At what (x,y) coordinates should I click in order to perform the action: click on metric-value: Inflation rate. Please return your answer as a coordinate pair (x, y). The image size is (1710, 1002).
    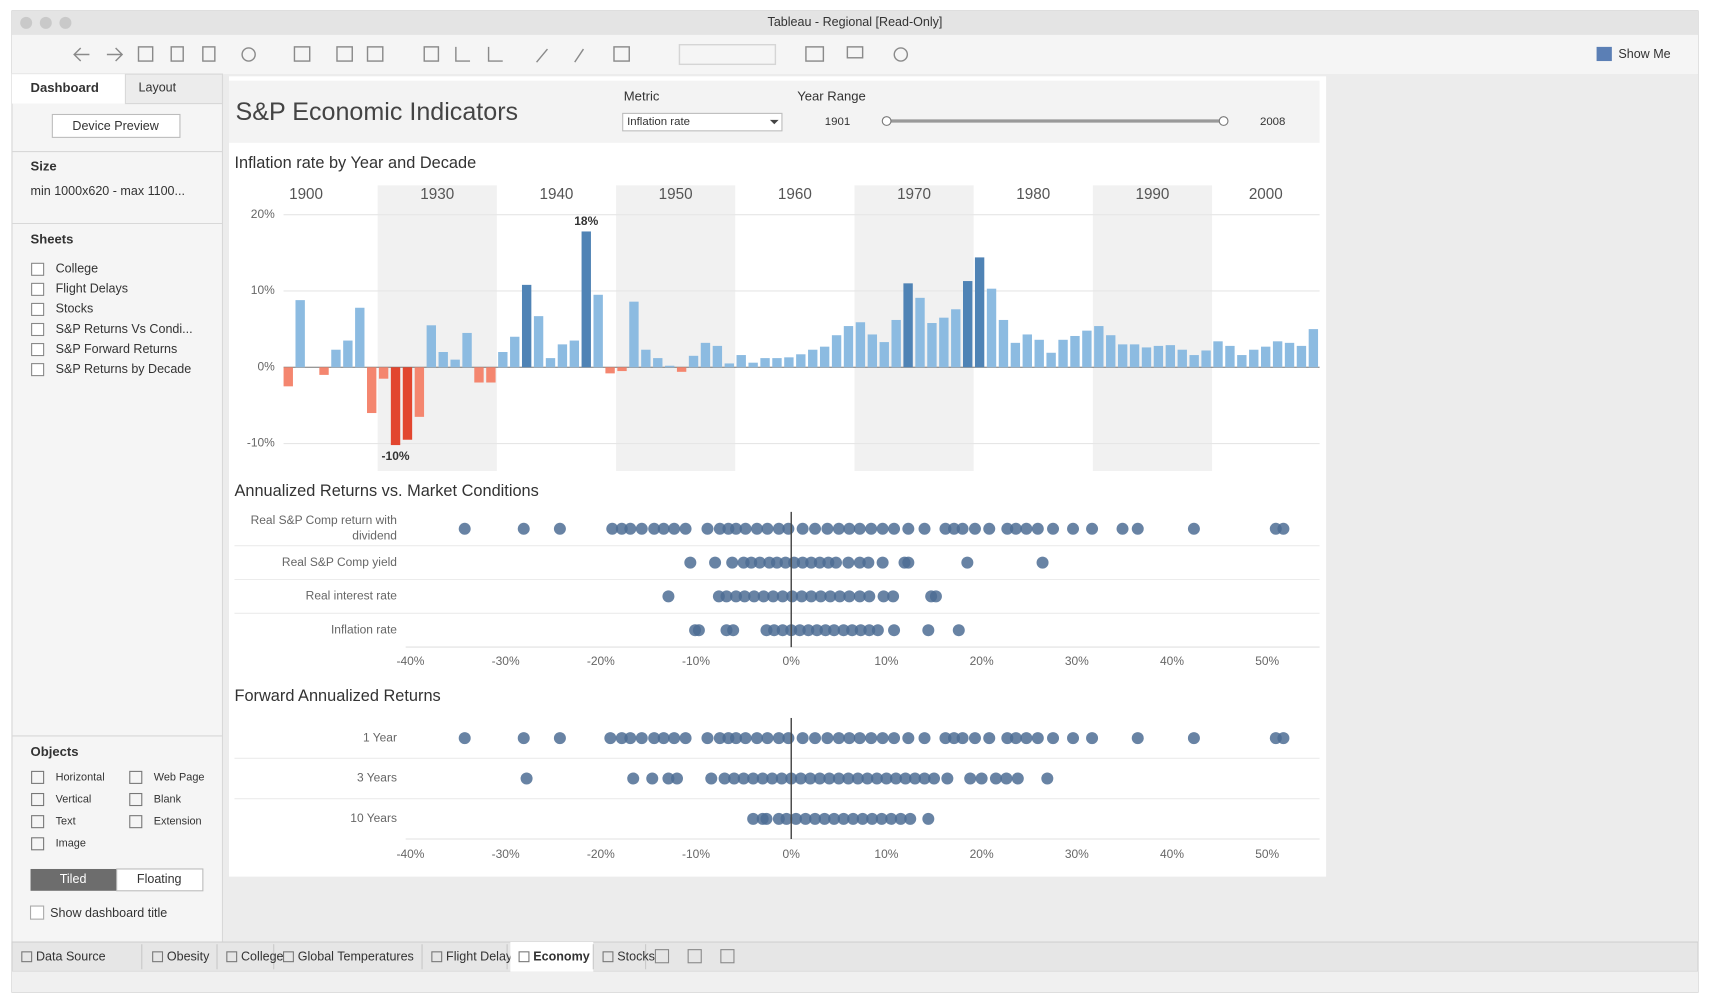
    Looking at the image, I should click on (658, 122).